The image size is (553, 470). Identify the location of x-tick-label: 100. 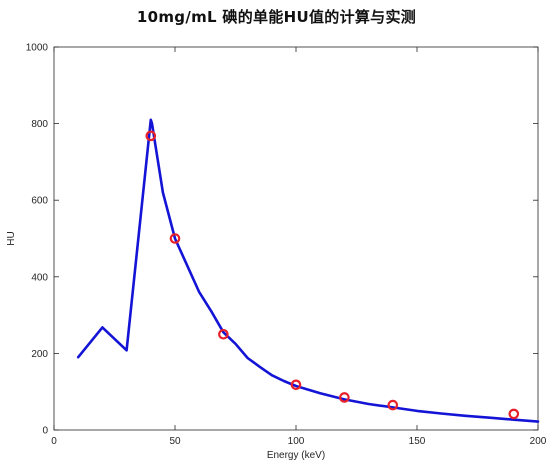
(296, 441).